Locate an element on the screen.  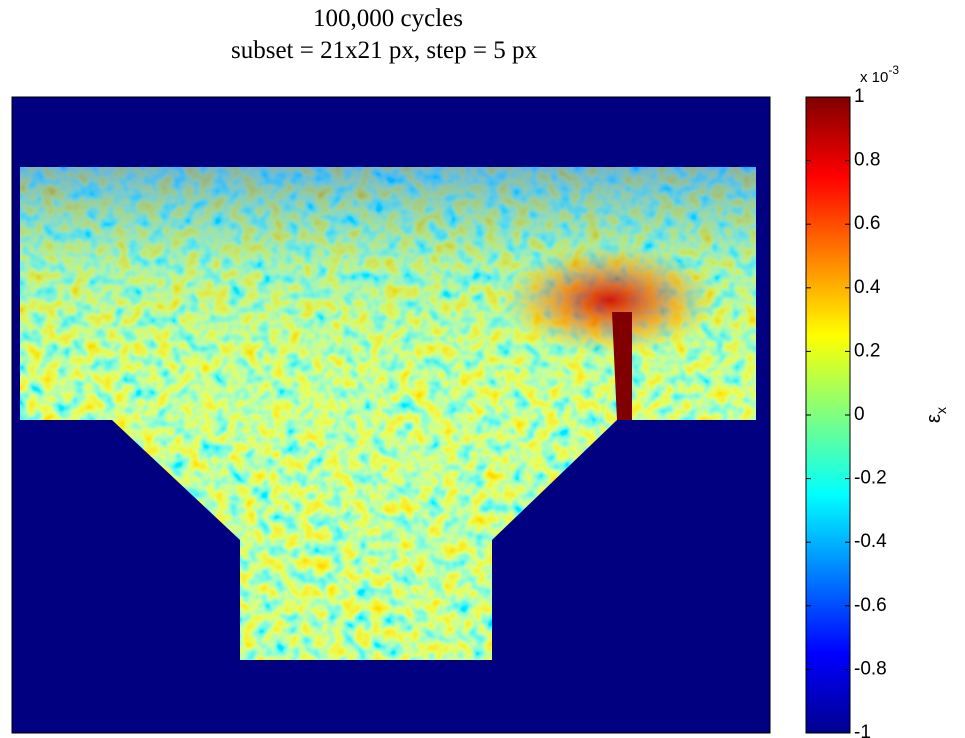
colorbar-tick-label: 0.4 is located at coordinates (867, 287).